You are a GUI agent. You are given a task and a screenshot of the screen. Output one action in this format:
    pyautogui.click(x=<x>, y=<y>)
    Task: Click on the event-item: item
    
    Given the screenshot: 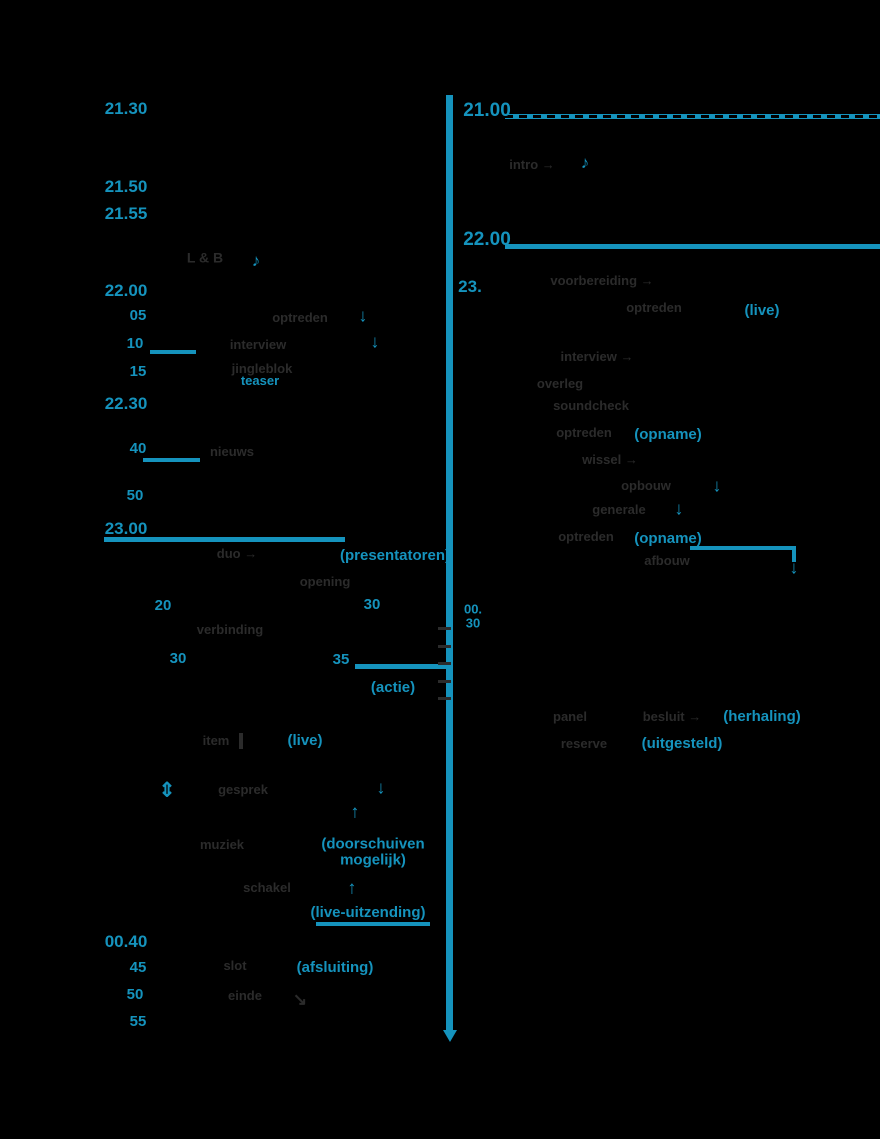 What is the action you would take?
    pyautogui.click(x=216, y=741)
    